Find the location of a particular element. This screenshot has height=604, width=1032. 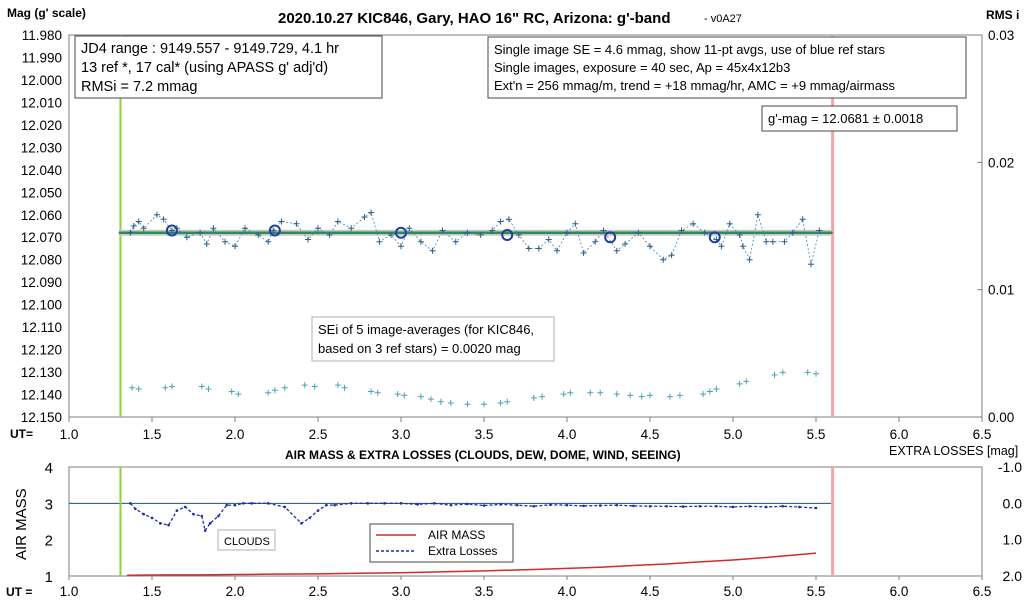

bottom-x-tick-label: 5.5 is located at coordinates (816, 591).